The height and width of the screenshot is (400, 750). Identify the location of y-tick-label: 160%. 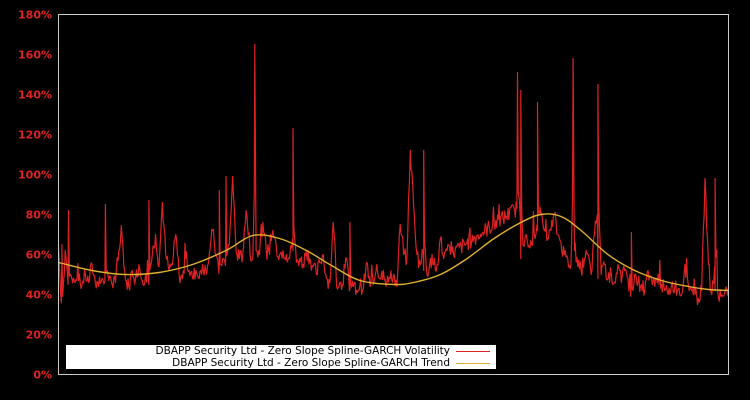
(35, 55).